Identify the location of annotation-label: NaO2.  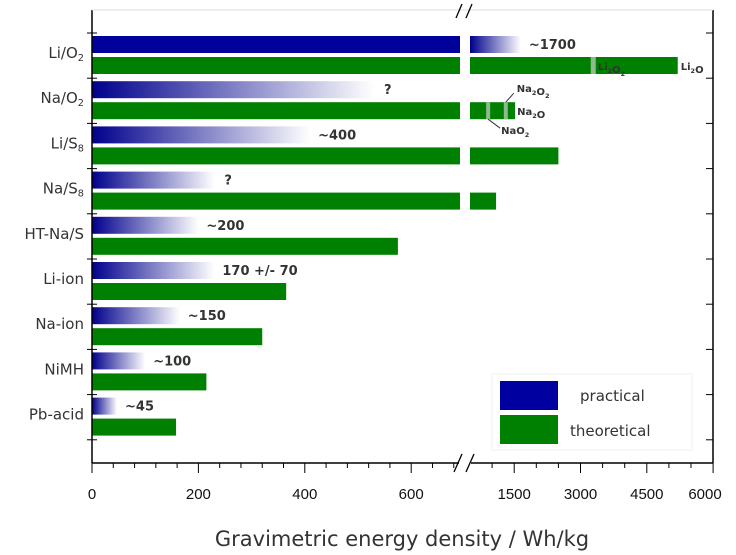
(515, 132).